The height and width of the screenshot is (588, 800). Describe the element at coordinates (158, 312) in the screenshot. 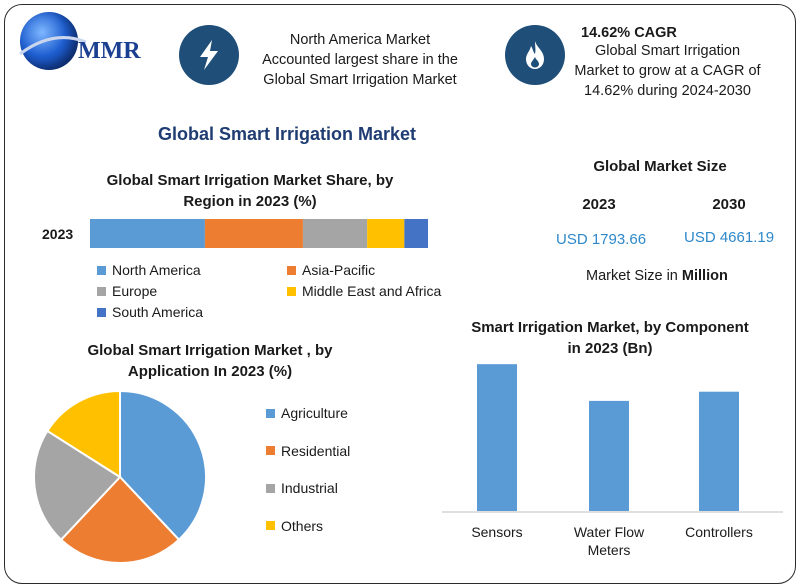

I see `legend-label: South America` at that location.